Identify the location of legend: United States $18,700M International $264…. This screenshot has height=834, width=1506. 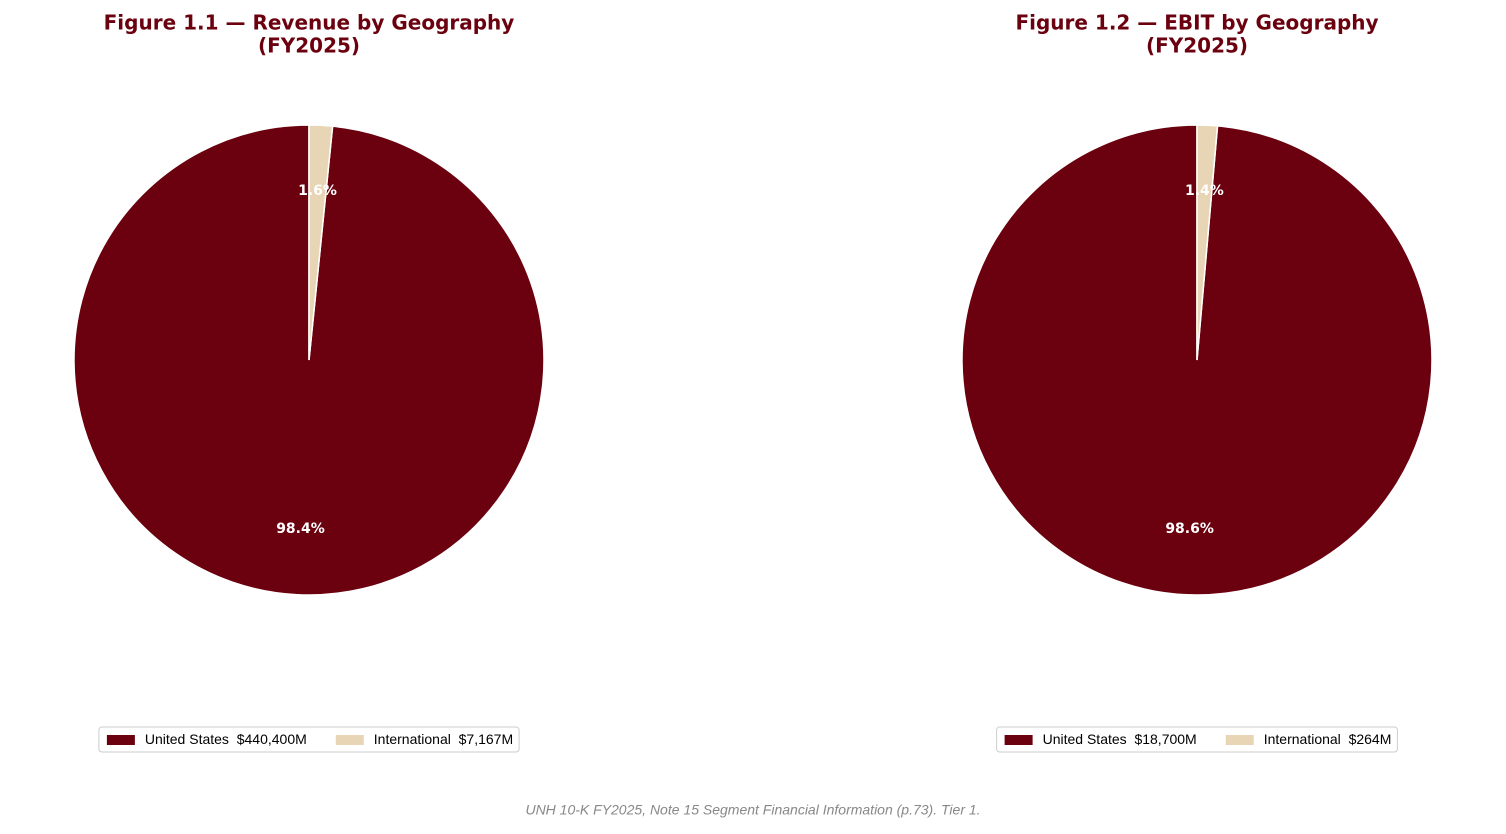
(1197, 739).